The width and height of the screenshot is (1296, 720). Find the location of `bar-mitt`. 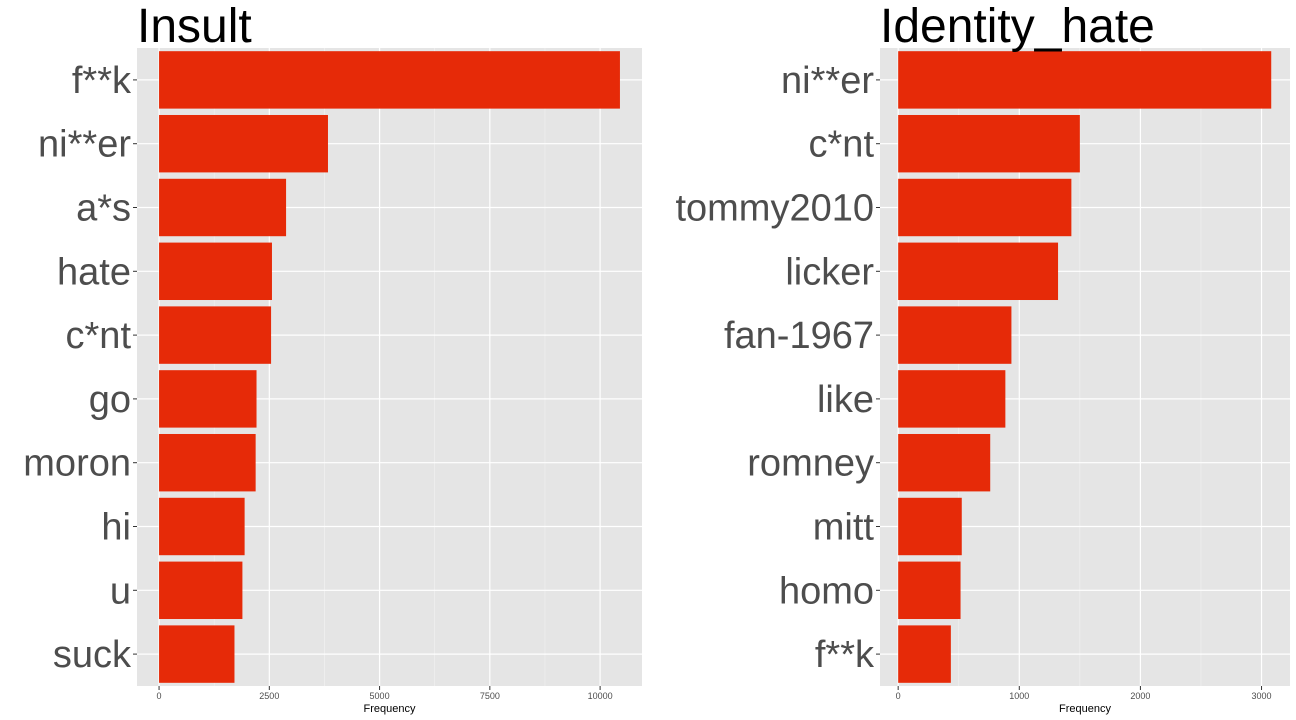

bar-mitt is located at coordinates (930, 526).